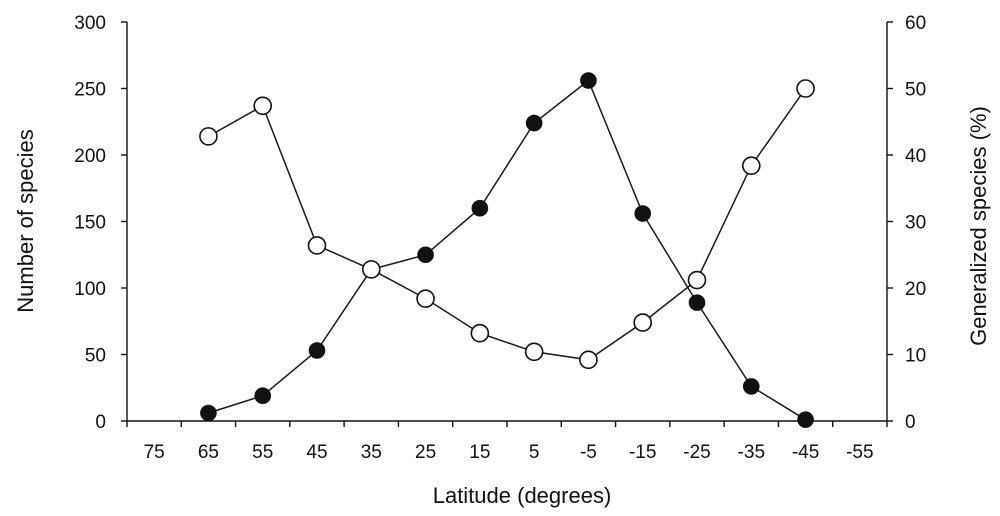 The image size is (1000, 516). Describe the element at coordinates (910, 422) in the screenshot. I see `right-y-tick-label: 0` at that location.